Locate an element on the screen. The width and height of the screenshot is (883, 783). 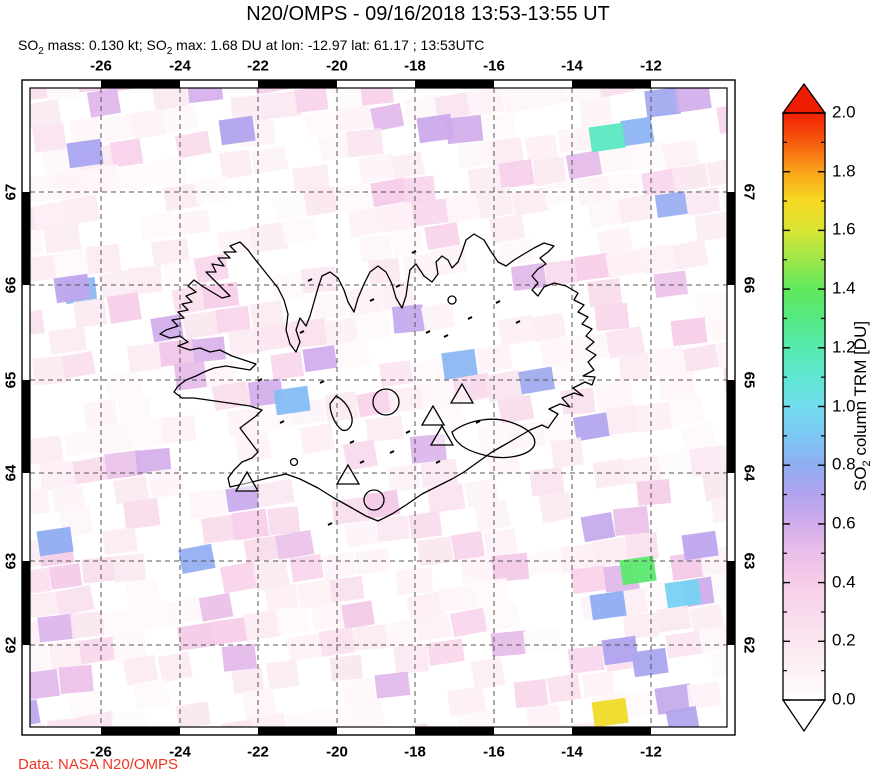
subtitle-sub2: 2 is located at coordinates (169, 51).